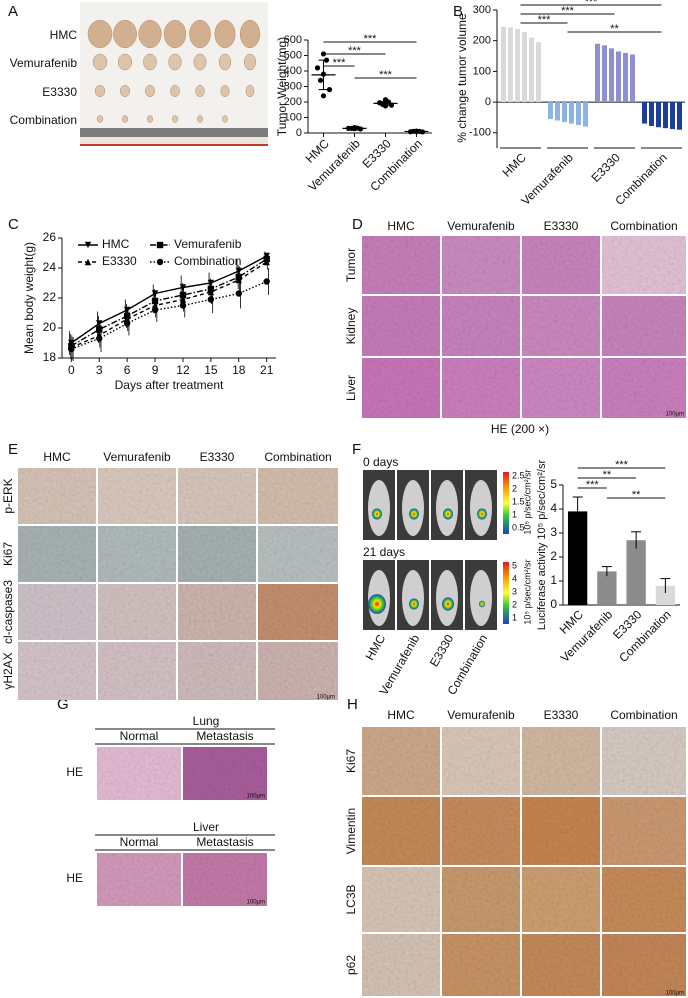  I want to click on photo-row-label: Combination, so click(43, 120).